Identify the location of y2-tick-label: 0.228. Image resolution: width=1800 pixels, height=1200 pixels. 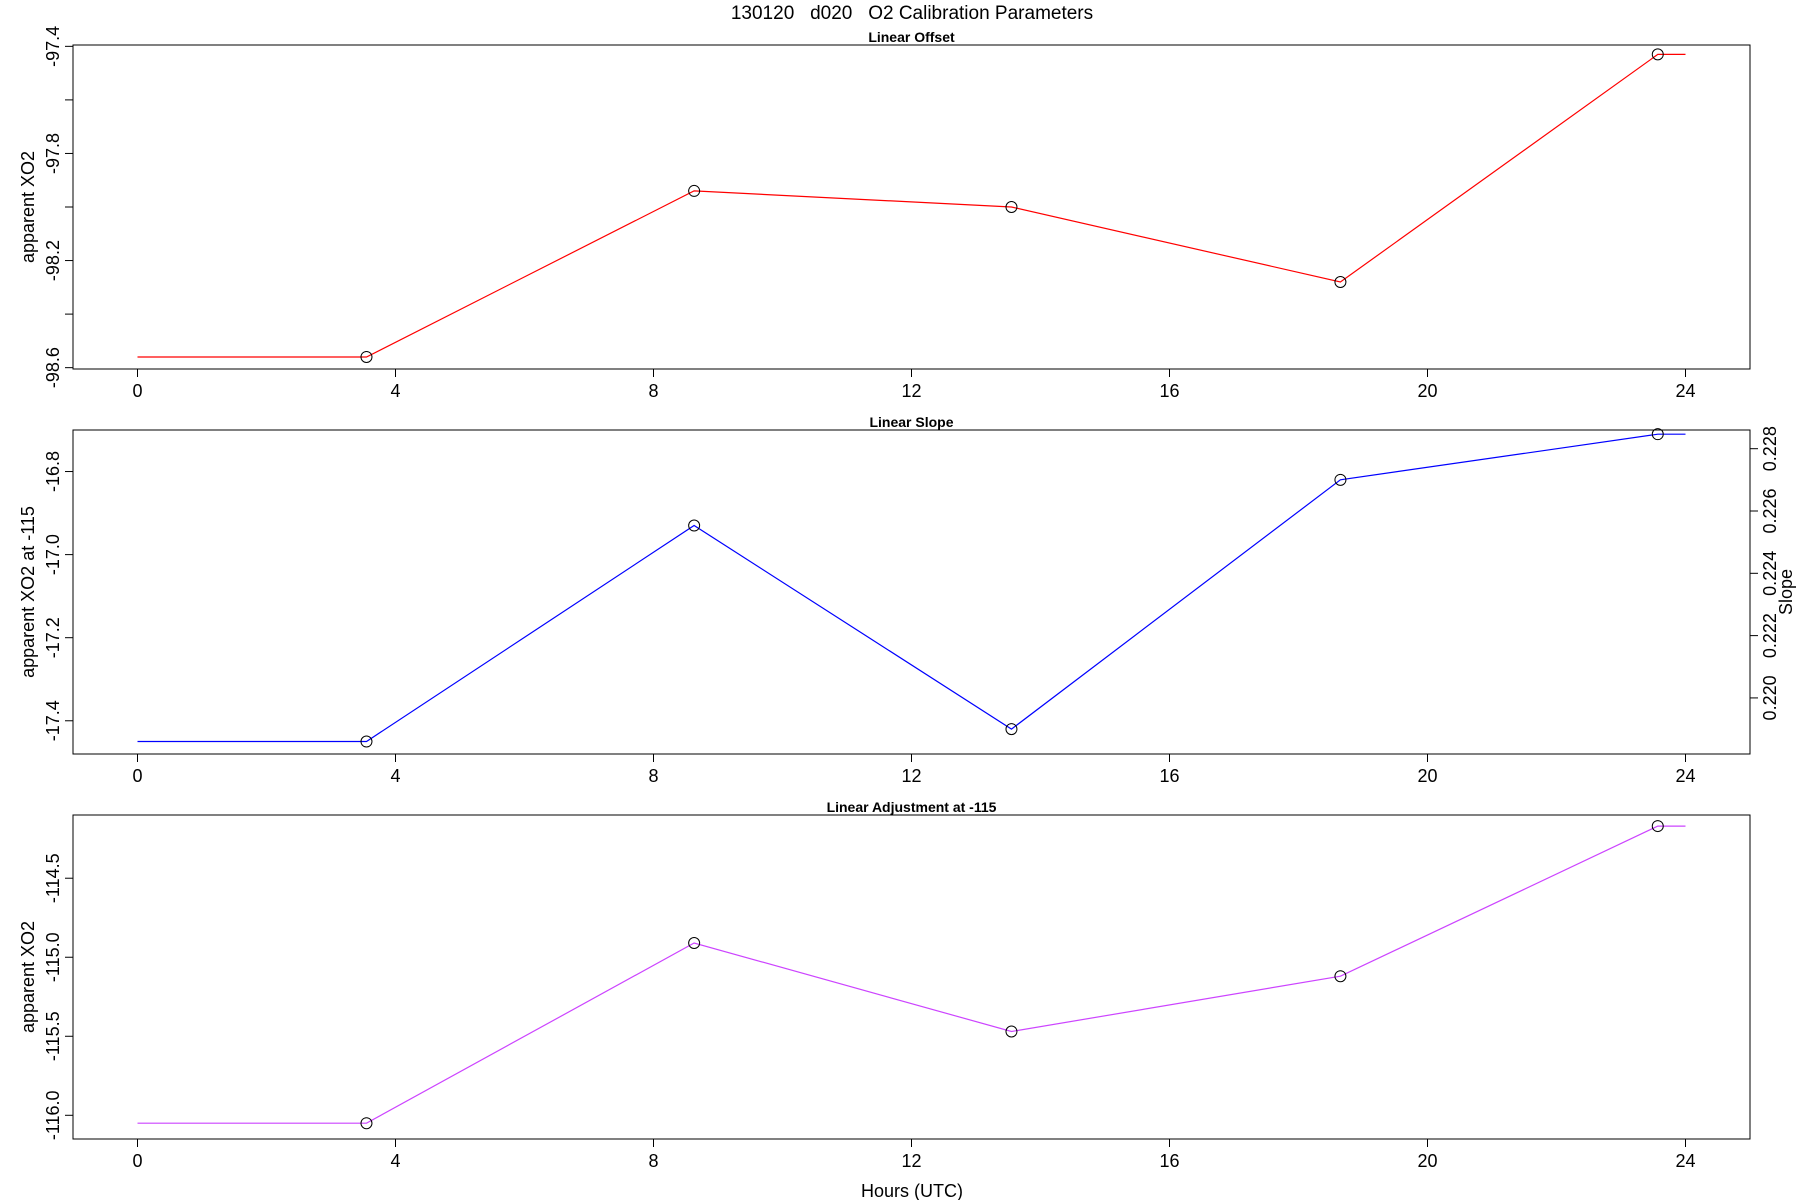
(1770, 448).